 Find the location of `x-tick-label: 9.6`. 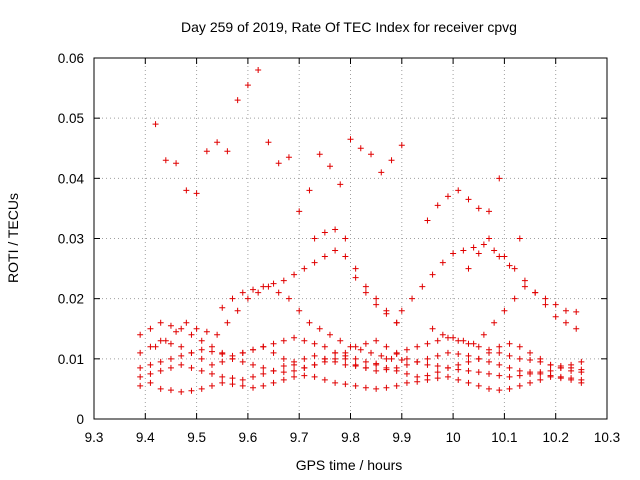

x-tick-label: 9.6 is located at coordinates (248, 437).